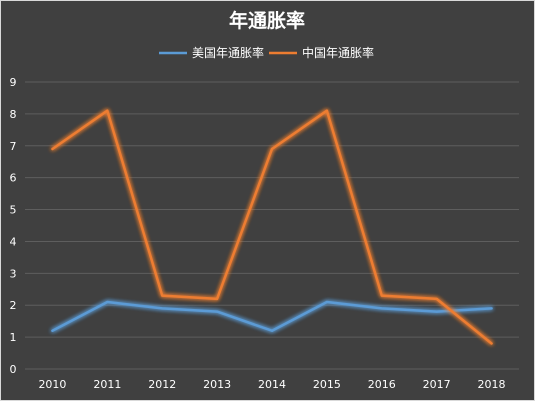  I want to click on y-tick-label: 5, so click(13, 210).